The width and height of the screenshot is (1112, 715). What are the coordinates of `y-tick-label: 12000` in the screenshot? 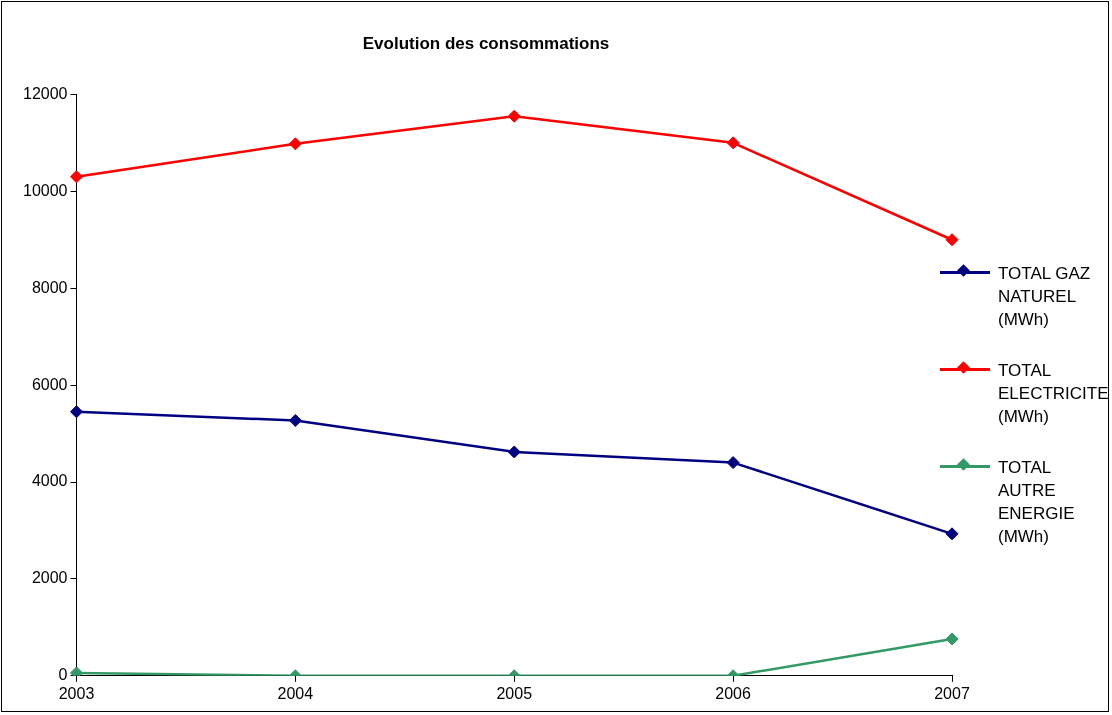 It's located at (45, 93).